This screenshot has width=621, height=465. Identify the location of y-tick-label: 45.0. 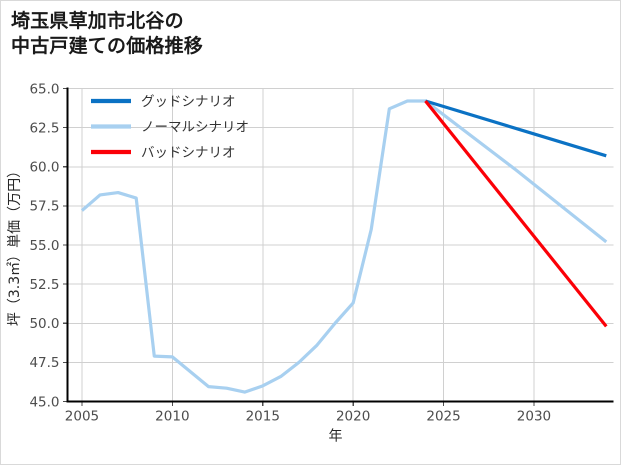
(44, 402).